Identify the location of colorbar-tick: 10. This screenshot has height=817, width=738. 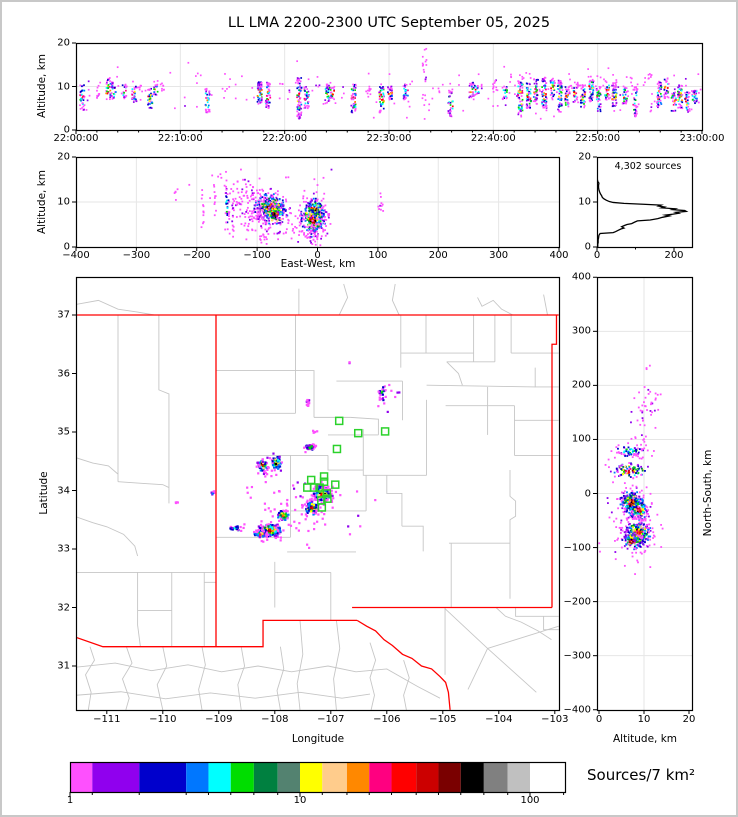
(300, 800).